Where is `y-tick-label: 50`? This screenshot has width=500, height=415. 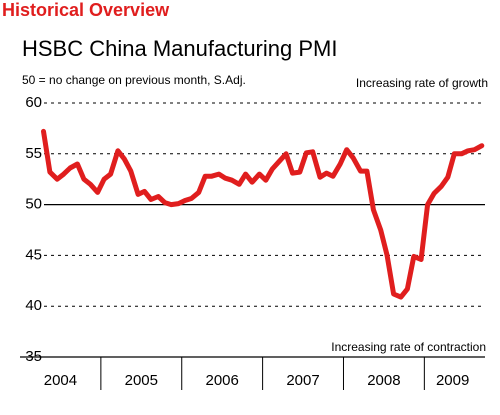 y-tick-label: 50 is located at coordinates (33, 204).